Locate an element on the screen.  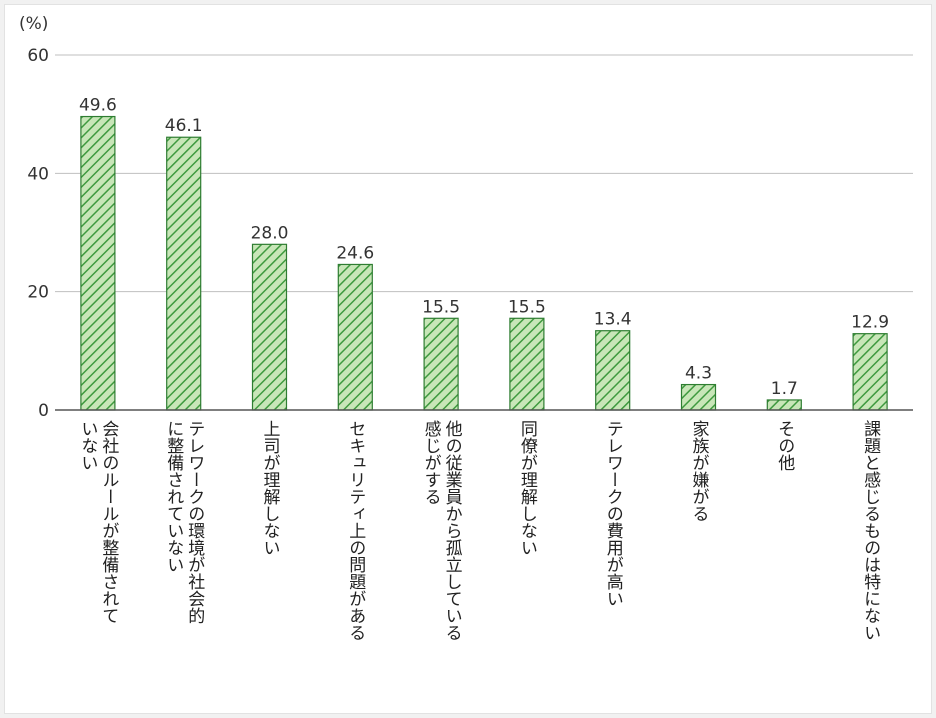
y-axis-ticks: 0 20 40 60 is located at coordinates (38, 233).